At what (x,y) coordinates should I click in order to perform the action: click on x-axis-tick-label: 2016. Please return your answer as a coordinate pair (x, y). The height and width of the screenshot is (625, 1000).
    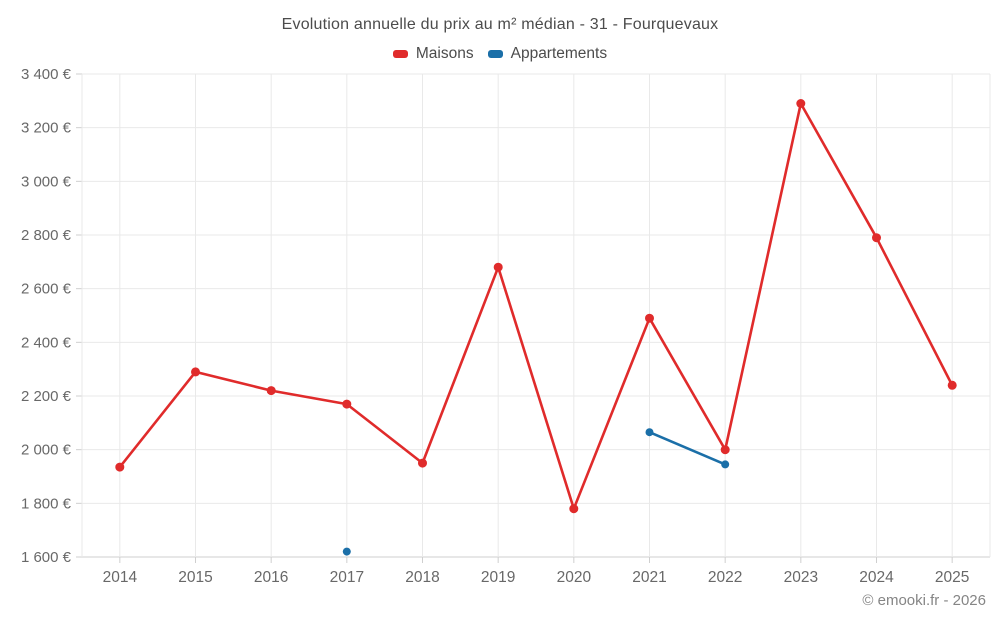
    Looking at the image, I should click on (271, 577).